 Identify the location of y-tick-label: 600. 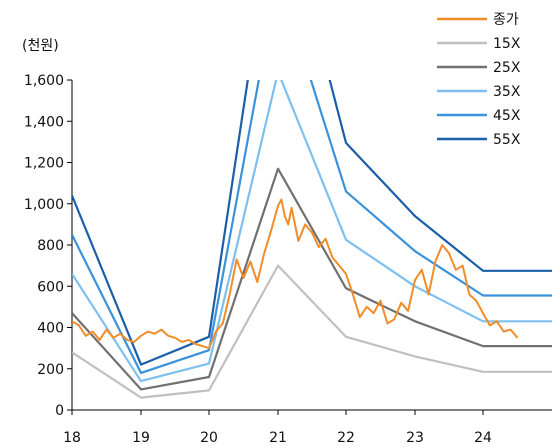
(50, 287).